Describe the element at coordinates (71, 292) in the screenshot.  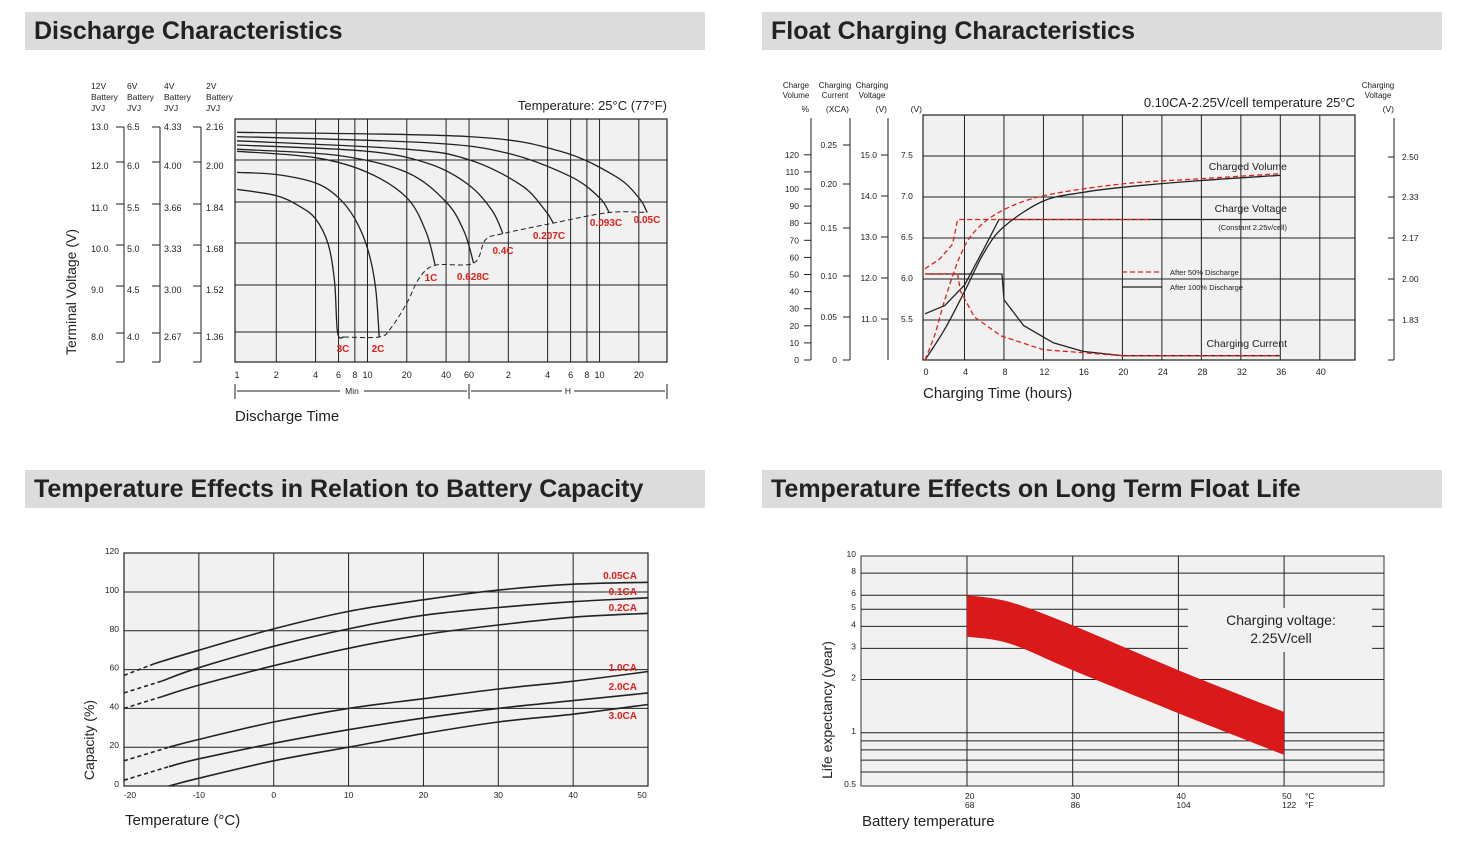
I see `discharge-y-axis-label: Terminal Voltage (V)` at that location.